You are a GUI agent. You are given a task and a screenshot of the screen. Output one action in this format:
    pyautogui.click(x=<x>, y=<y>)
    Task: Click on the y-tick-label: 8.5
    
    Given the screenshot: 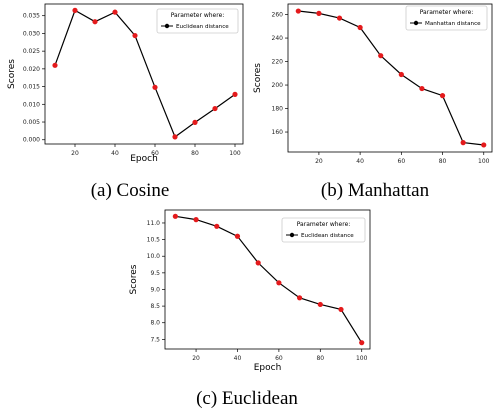 What is the action you would take?
    pyautogui.click(x=155, y=306)
    